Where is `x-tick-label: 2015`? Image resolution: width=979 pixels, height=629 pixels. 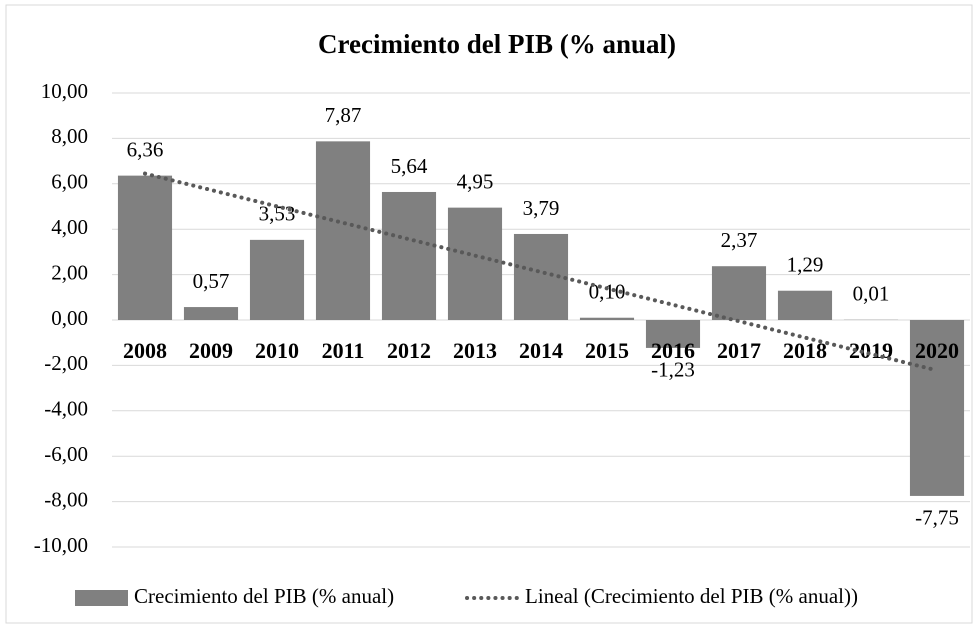 x-tick-label: 2015 is located at coordinates (607, 350).